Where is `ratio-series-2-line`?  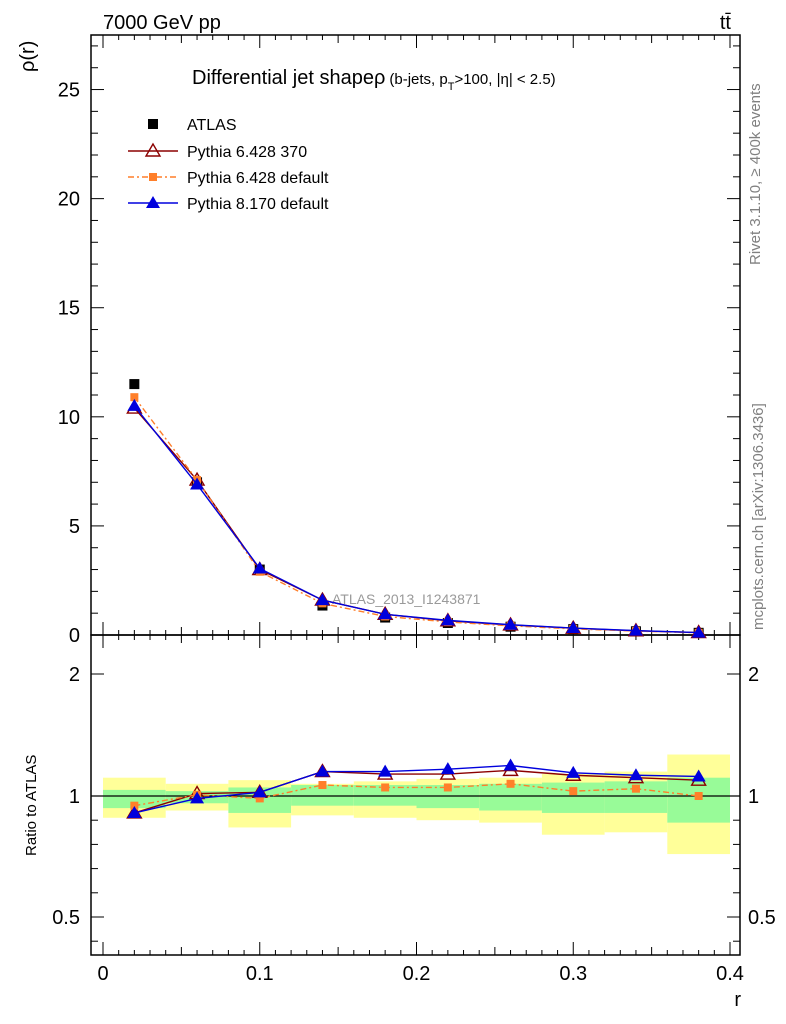
ratio-series-2-line is located at coordinates (416, 789).